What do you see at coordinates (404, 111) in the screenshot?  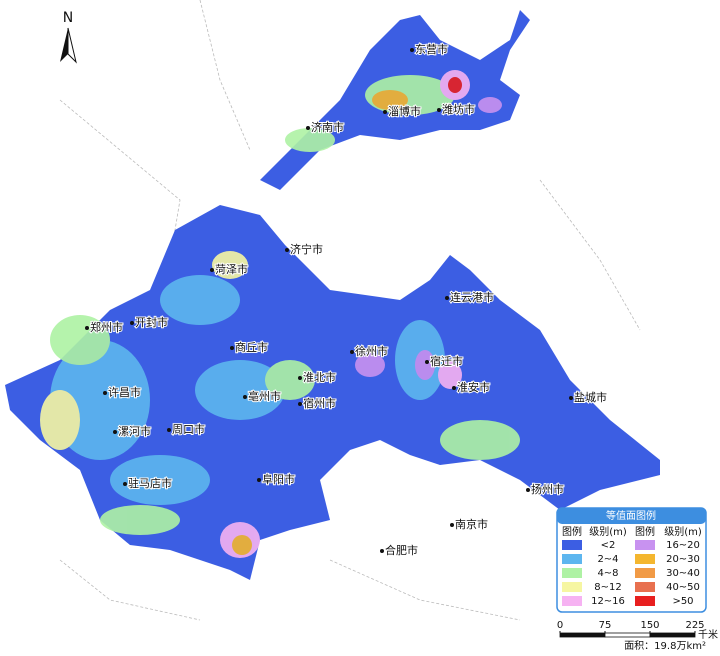 I see `city-label: 淄博市` at bounding box center [404, 111].